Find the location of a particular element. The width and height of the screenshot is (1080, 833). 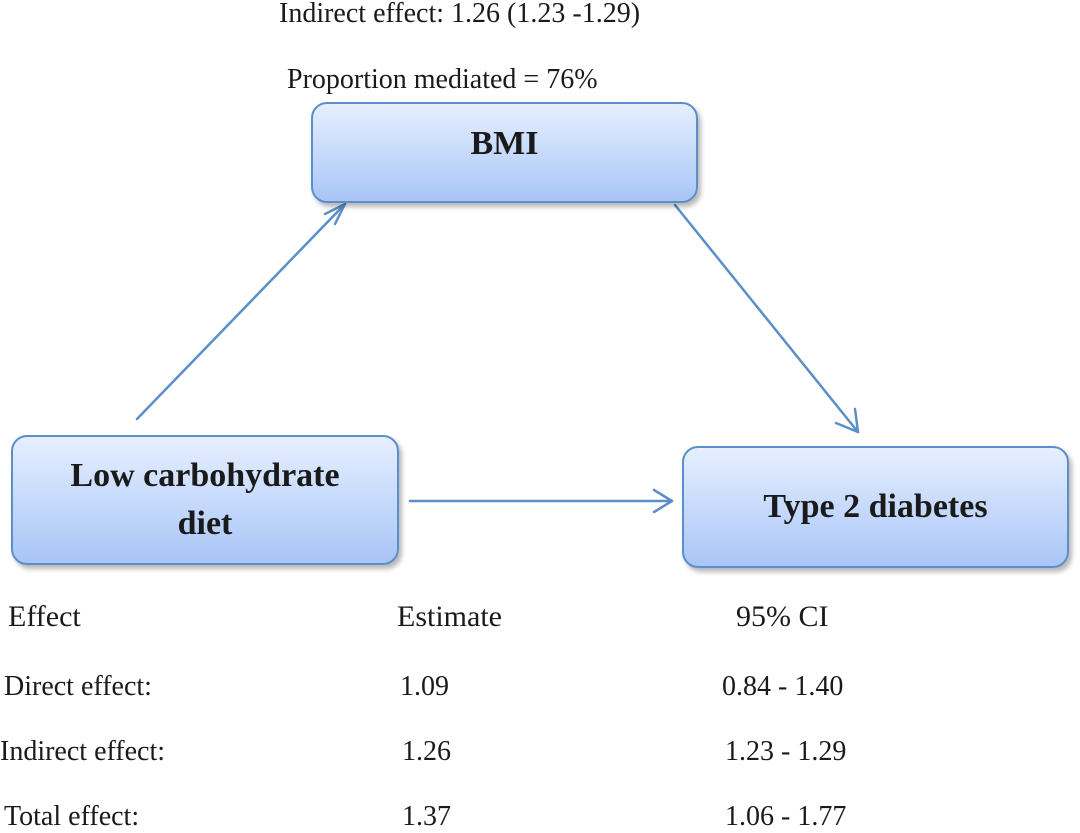

row-indirect-ci: 1.23 - 1.29 is located at coordinates (786, 751).